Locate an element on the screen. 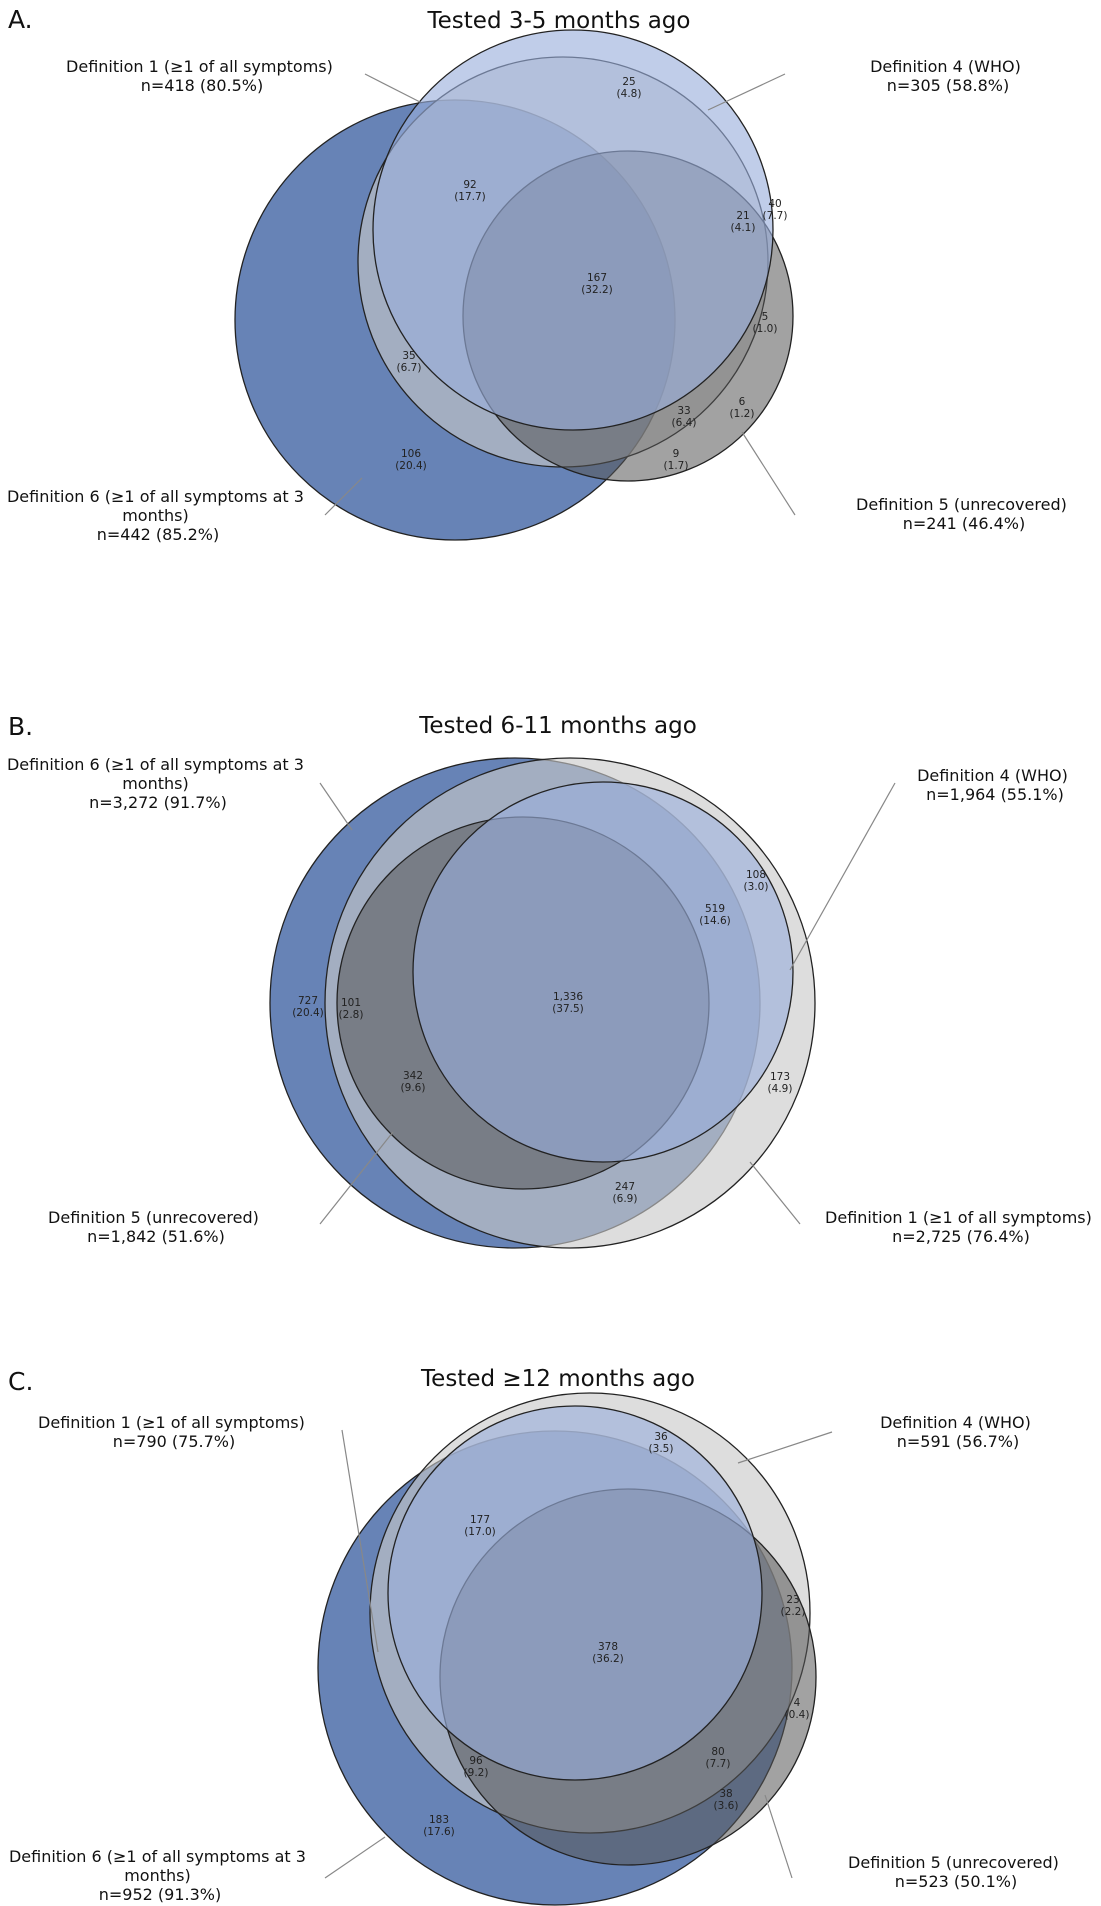  region-label: 177 (17.0) is located at coordinates (480, 1526).